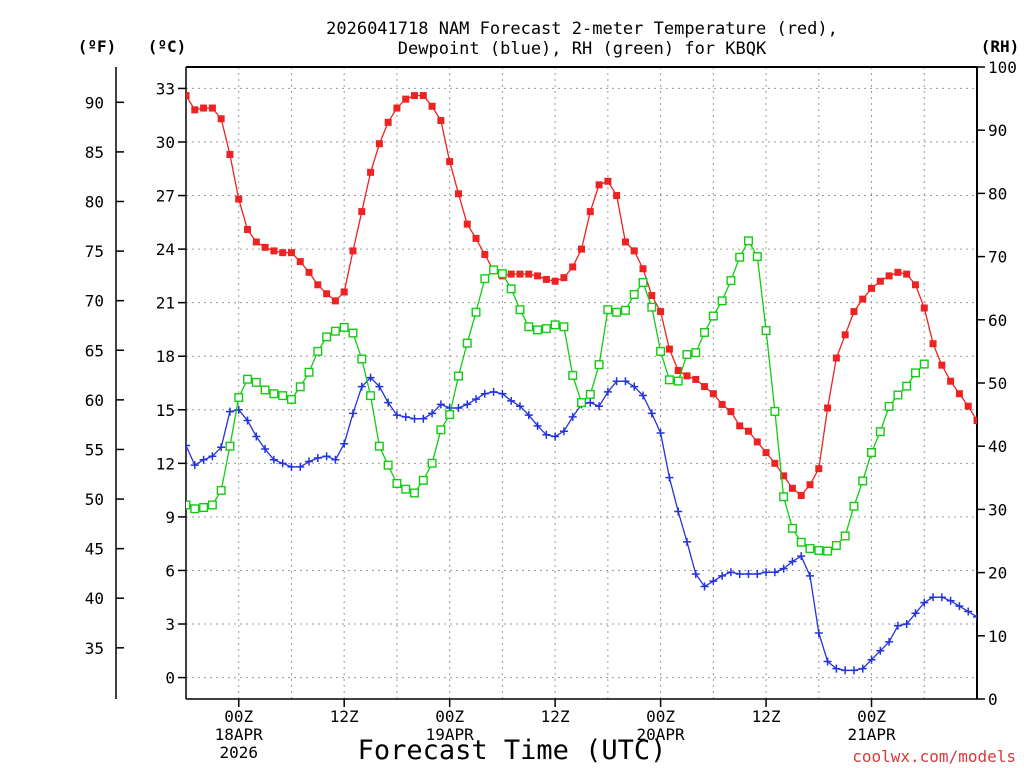  What do you see at coordinates (934, 756) in the screenshot?
I see `footer-attribution: coolwx.com/models` at bounding box center [934, 756].